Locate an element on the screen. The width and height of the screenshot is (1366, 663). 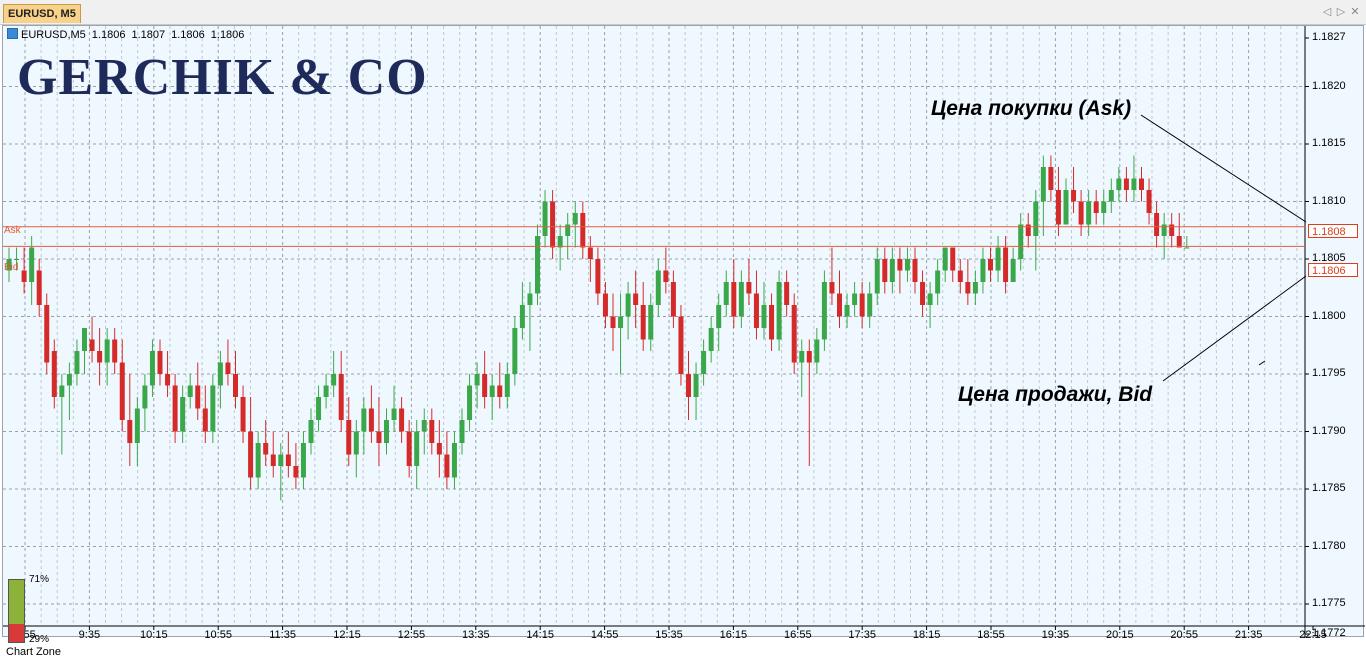
chart-zone-bar is located at coordinates (16, 611).